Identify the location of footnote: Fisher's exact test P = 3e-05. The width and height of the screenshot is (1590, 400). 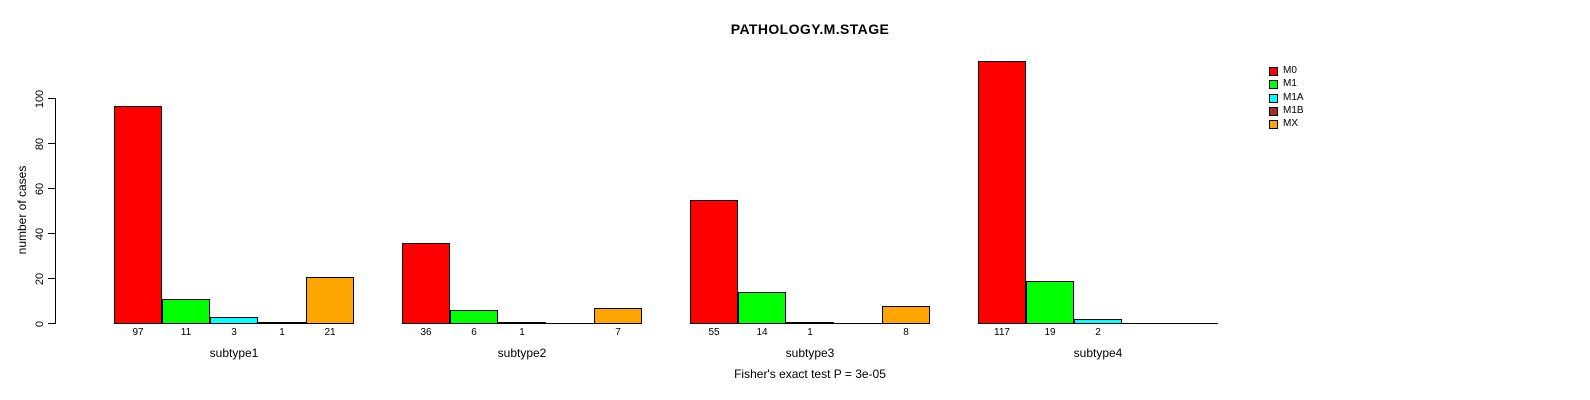
(810, 374).